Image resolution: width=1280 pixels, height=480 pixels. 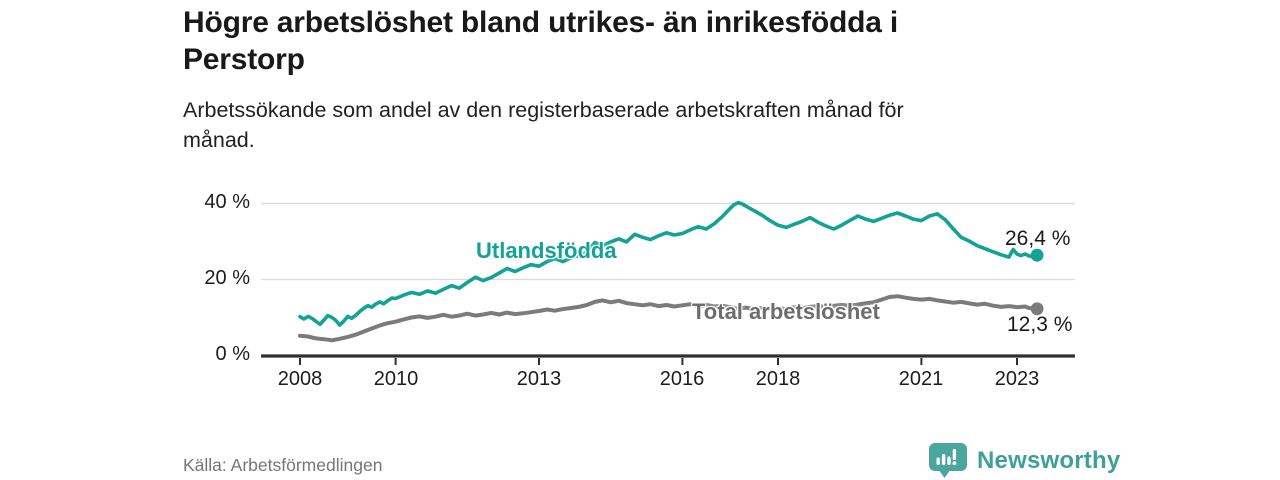 What do you see at coordinates (1038, 238) in the screenshot?
I see `end-value-label-utlandsfodda: 26,4 %` at bounding box center [1038, 238].